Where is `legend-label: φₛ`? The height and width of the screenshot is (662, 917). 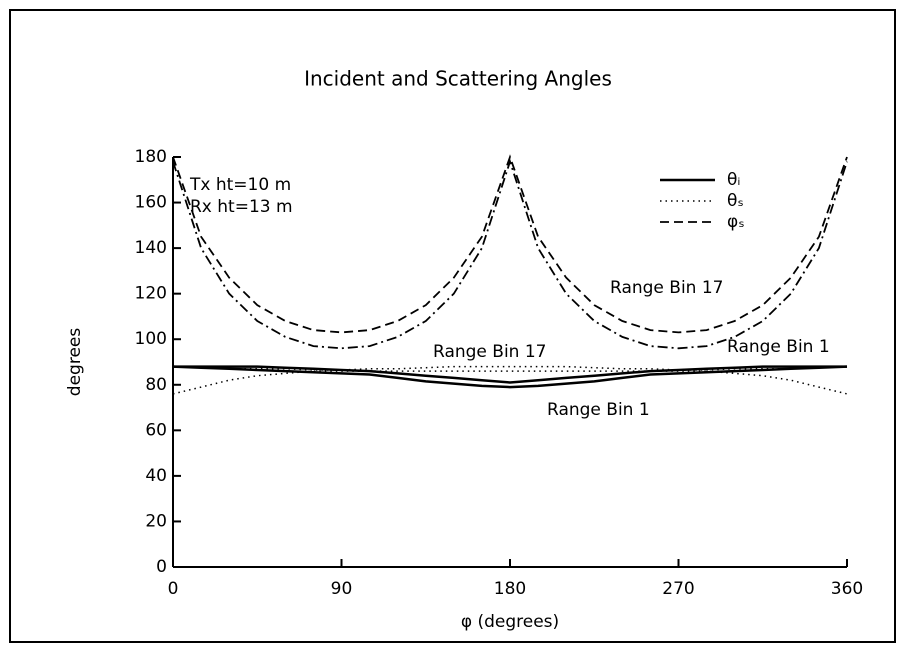 legend-label: φₛ is located at coordinates (736, 222).